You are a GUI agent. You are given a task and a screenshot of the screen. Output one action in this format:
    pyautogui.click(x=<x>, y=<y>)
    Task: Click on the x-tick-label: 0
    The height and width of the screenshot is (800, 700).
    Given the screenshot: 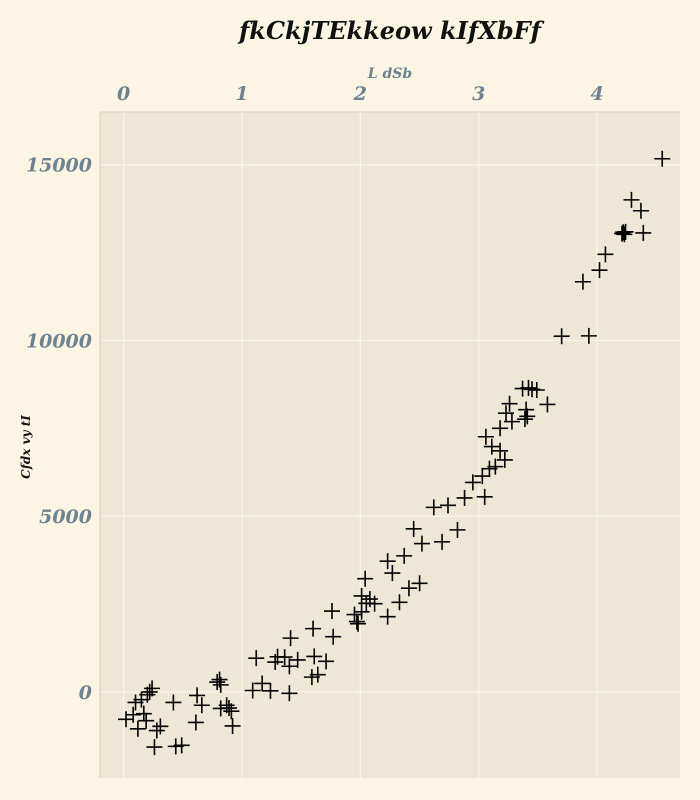 What is the action you would take?
    pyautogui.click(x=123, y=94)
    